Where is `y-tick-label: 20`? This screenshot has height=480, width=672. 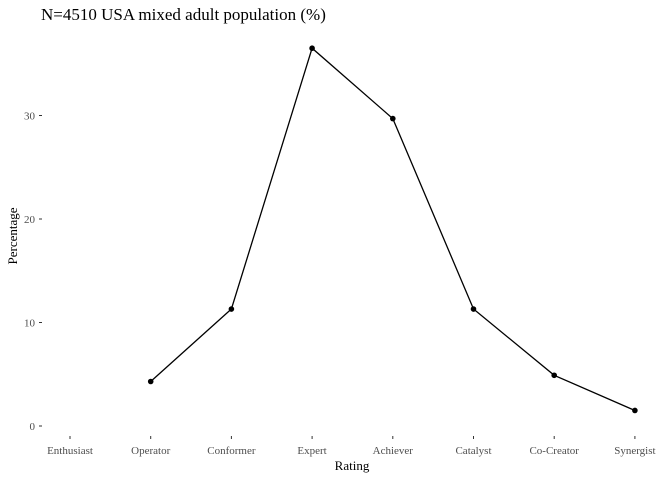 y-tick-label: 20 is located at coordinates (30, 220).